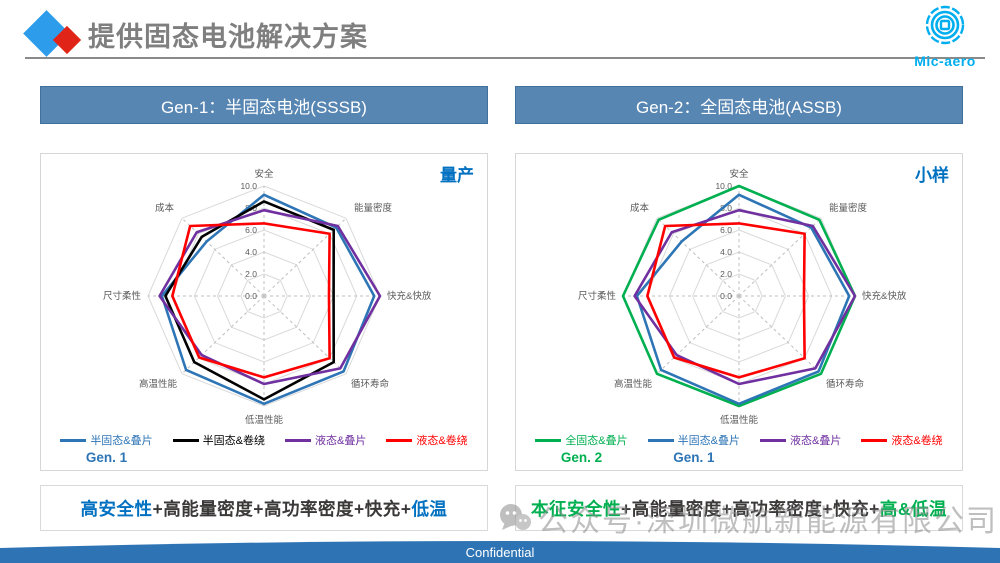 This screenshot has height=563, width=1000. I want to click on company-logo: Mic-aero, so click(945, 36).